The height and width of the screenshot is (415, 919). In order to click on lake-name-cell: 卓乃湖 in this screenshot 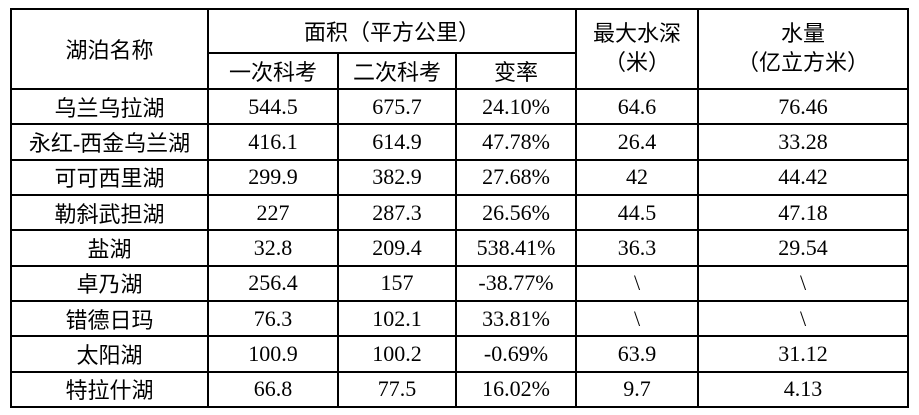, I will do `click(109, 283)`.